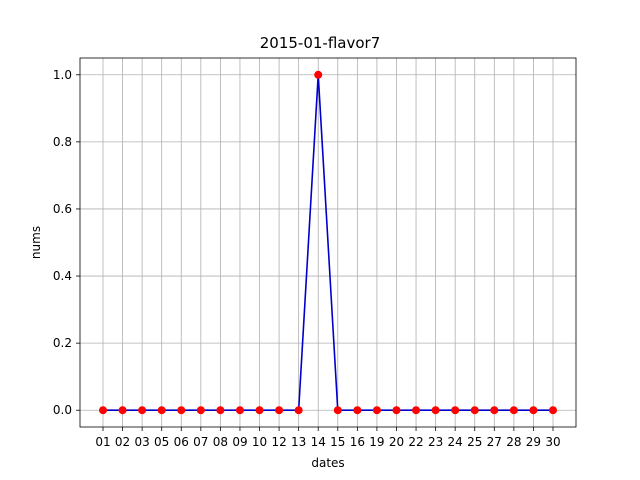 This screenshot has height=480, width=640. What do you see at coordinates (62, 209) in the screenshot?
I see `y-tick-label: 0.6` at bounding box center [62, 209].